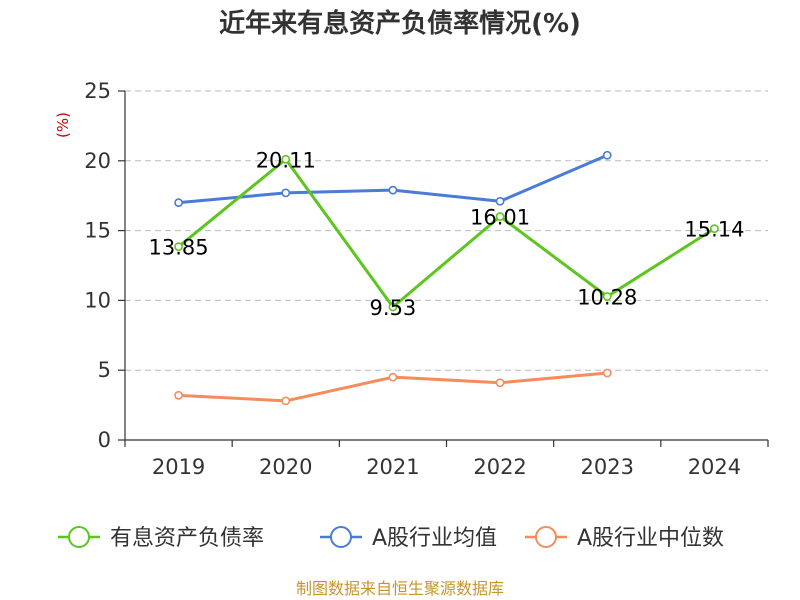 This screenshot has width=800, height=600. Describe the element at coordinates (607, 467) in the screenshot. I see `x-tick-label: 2023` at that location.